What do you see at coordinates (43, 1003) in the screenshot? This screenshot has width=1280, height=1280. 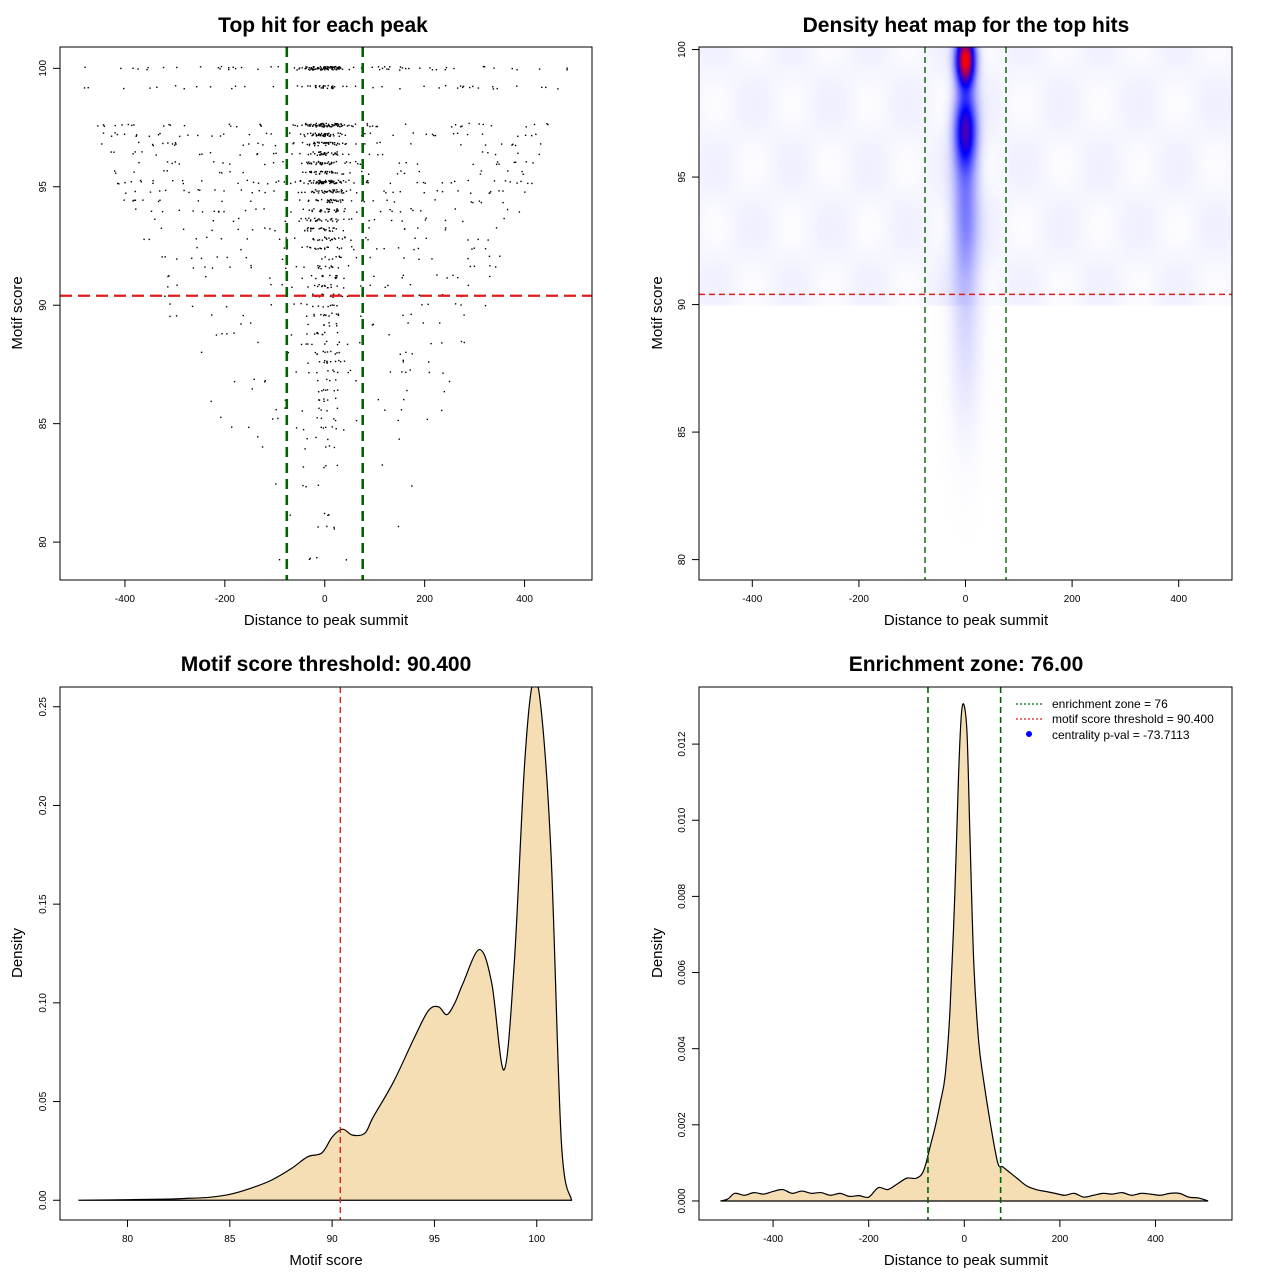 I see `y-tick-label: 0.10` at bounding box center [43, 1003].